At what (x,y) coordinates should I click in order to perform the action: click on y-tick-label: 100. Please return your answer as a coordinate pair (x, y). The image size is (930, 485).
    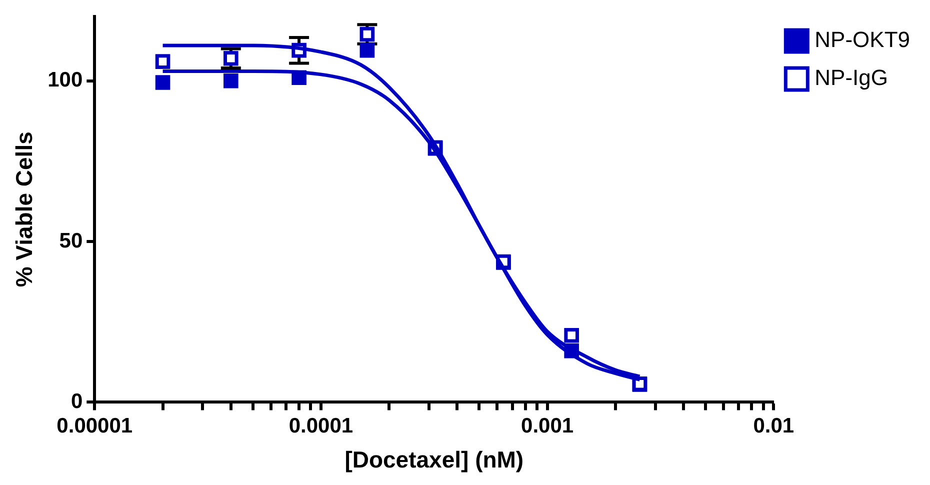
    Looking at the image, I should click on (65, 80).